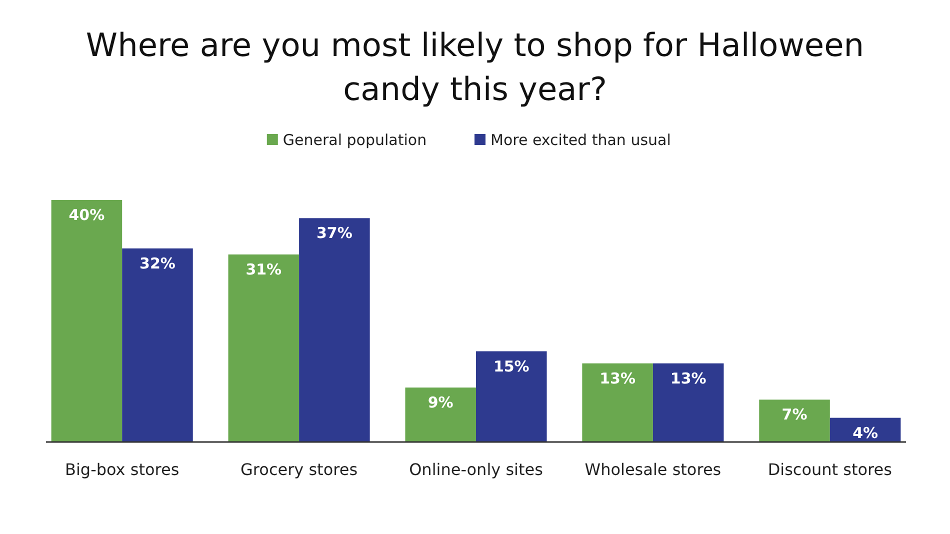  What do you see at coordinates (653, 469) in the screenshot?
I see `x-tick-label: Wholesale stores` at bounding box center [653, 469].